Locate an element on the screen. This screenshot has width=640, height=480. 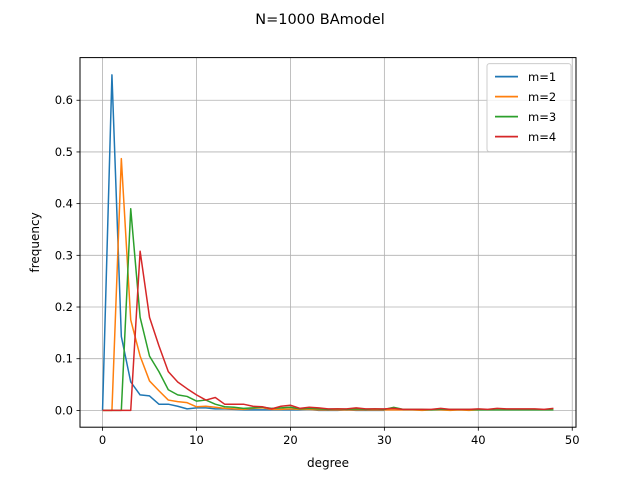
y-axis-label: frequency is located at coordinates (35, 242).